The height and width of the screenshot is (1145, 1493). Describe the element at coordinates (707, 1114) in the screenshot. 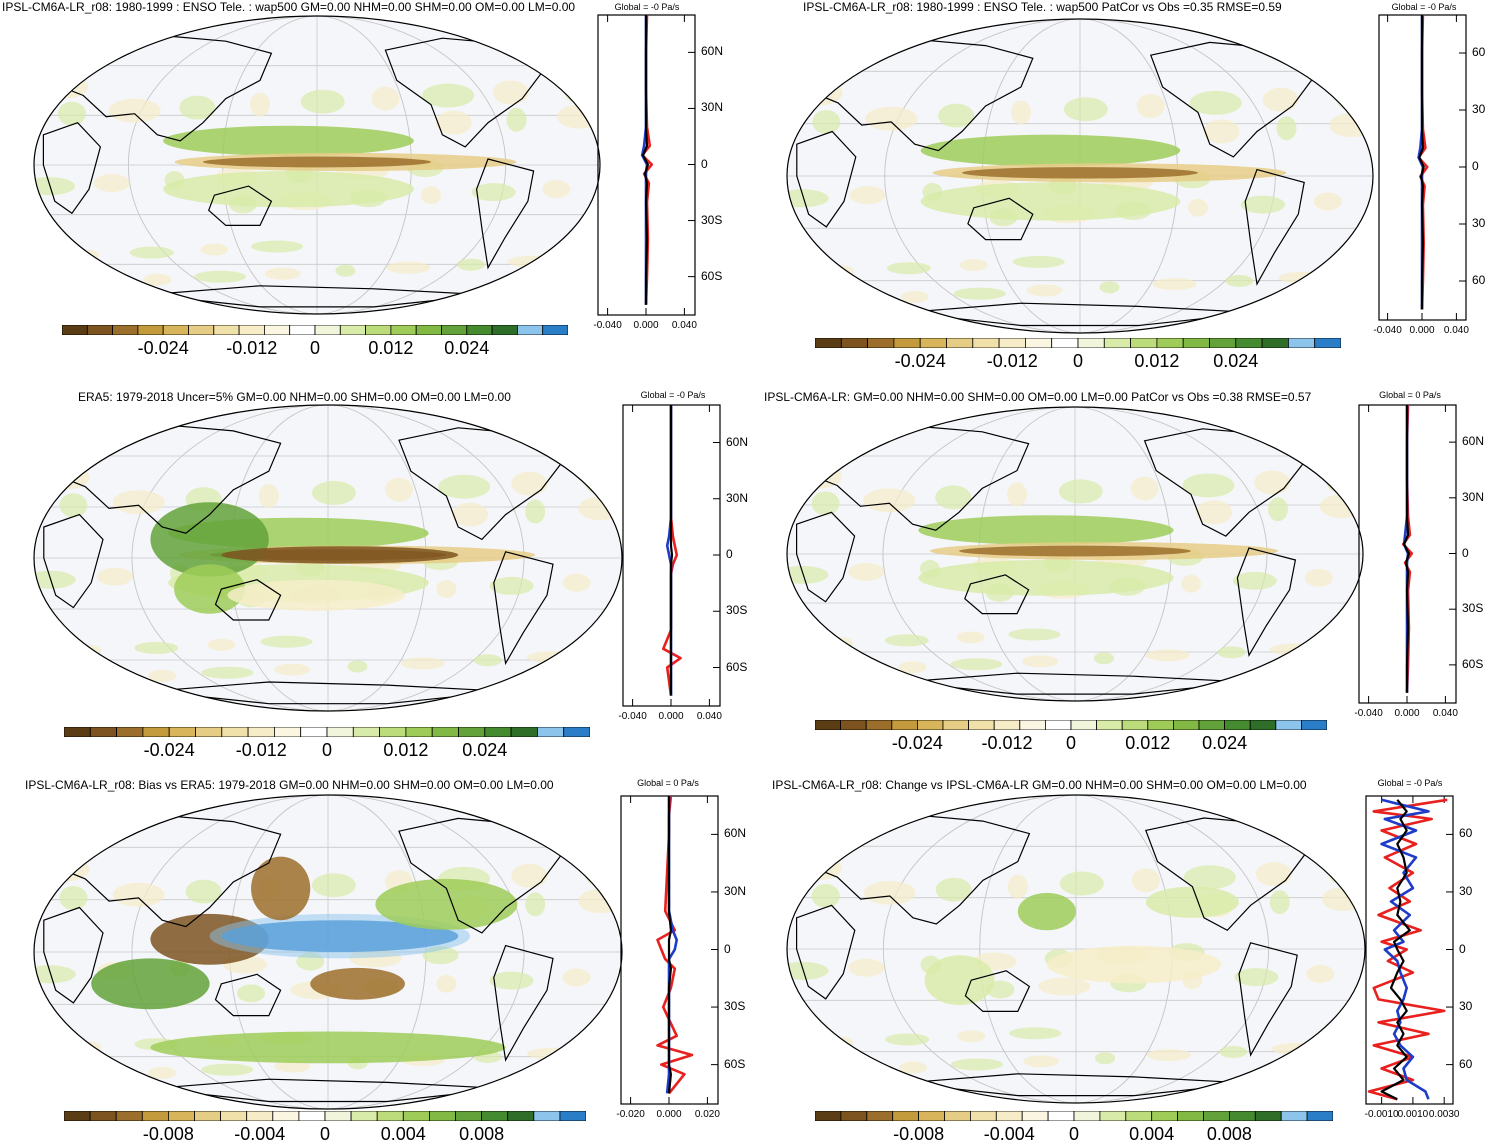

I see `zonal-x-label: 0.020` at that location.